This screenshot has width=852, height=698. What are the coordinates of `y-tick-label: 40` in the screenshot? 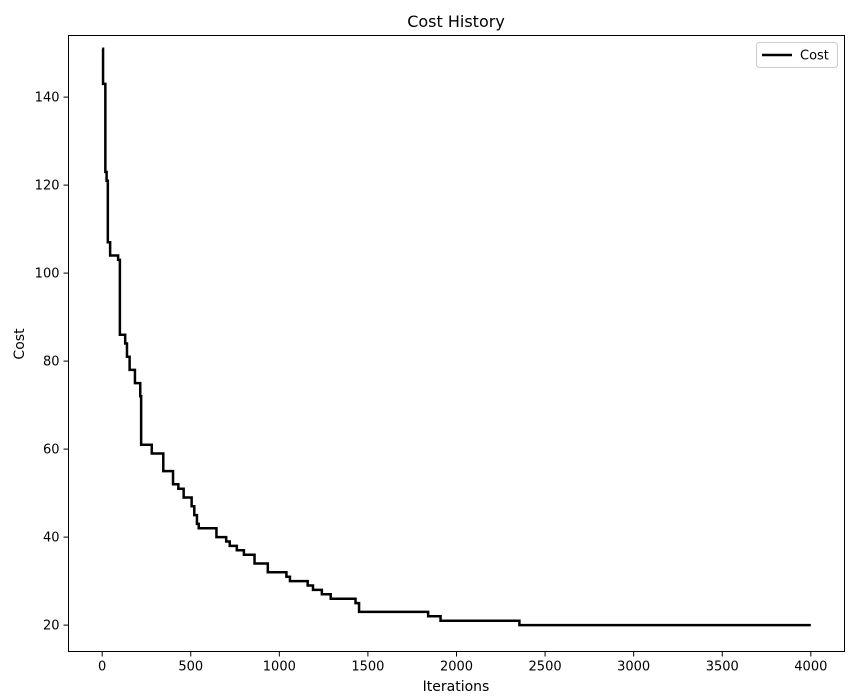 It's located at (51, 538).